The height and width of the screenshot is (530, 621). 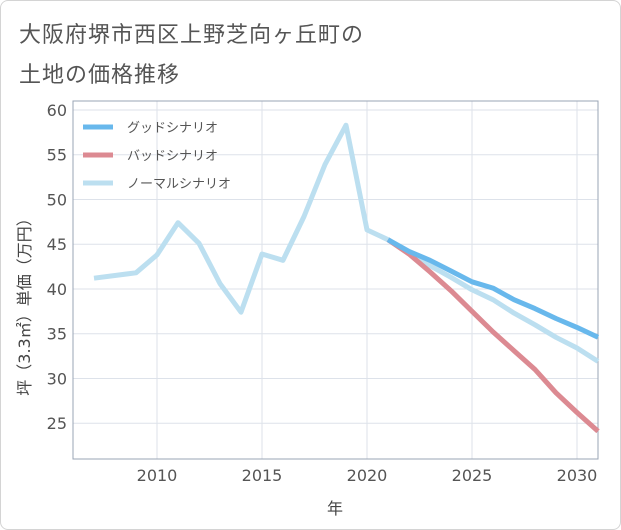 I want to click on x-tick-label: 2025, so click(x=472, y=475).